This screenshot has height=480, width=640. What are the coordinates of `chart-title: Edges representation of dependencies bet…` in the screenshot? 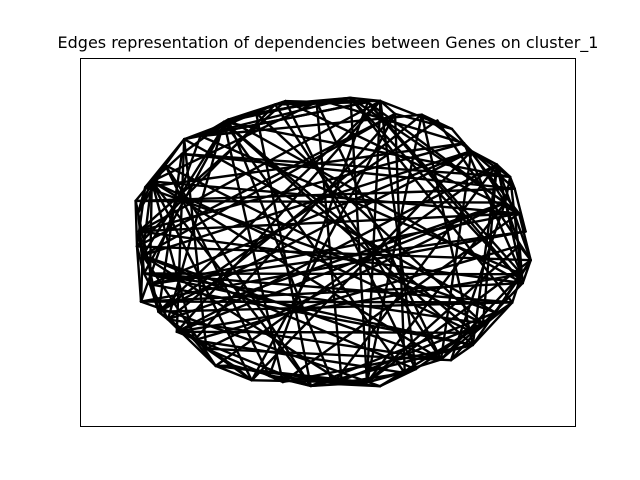 It's located at (328, 42).